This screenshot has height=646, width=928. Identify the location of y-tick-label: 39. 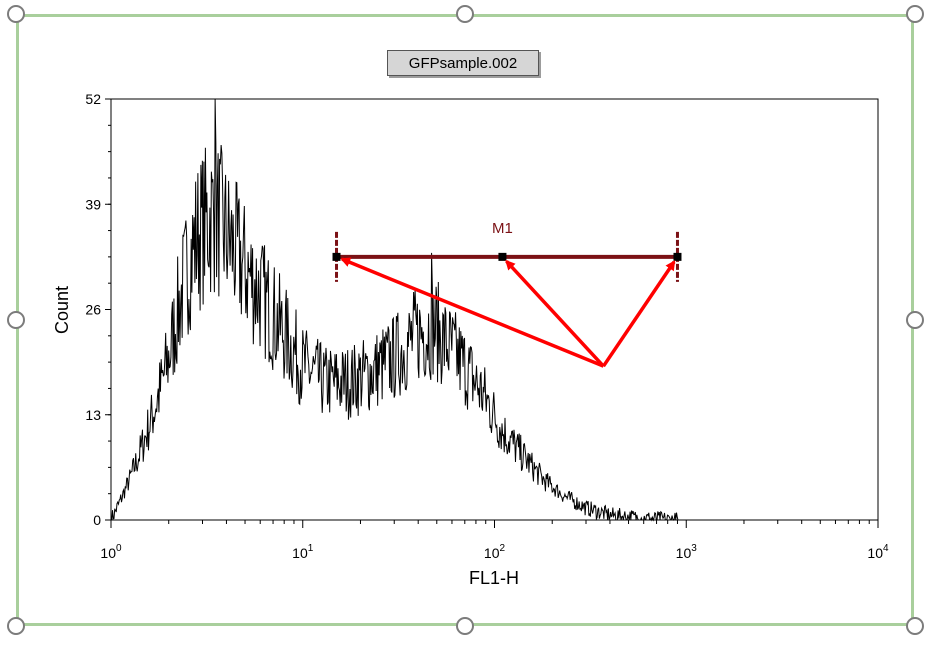
(93, 204).